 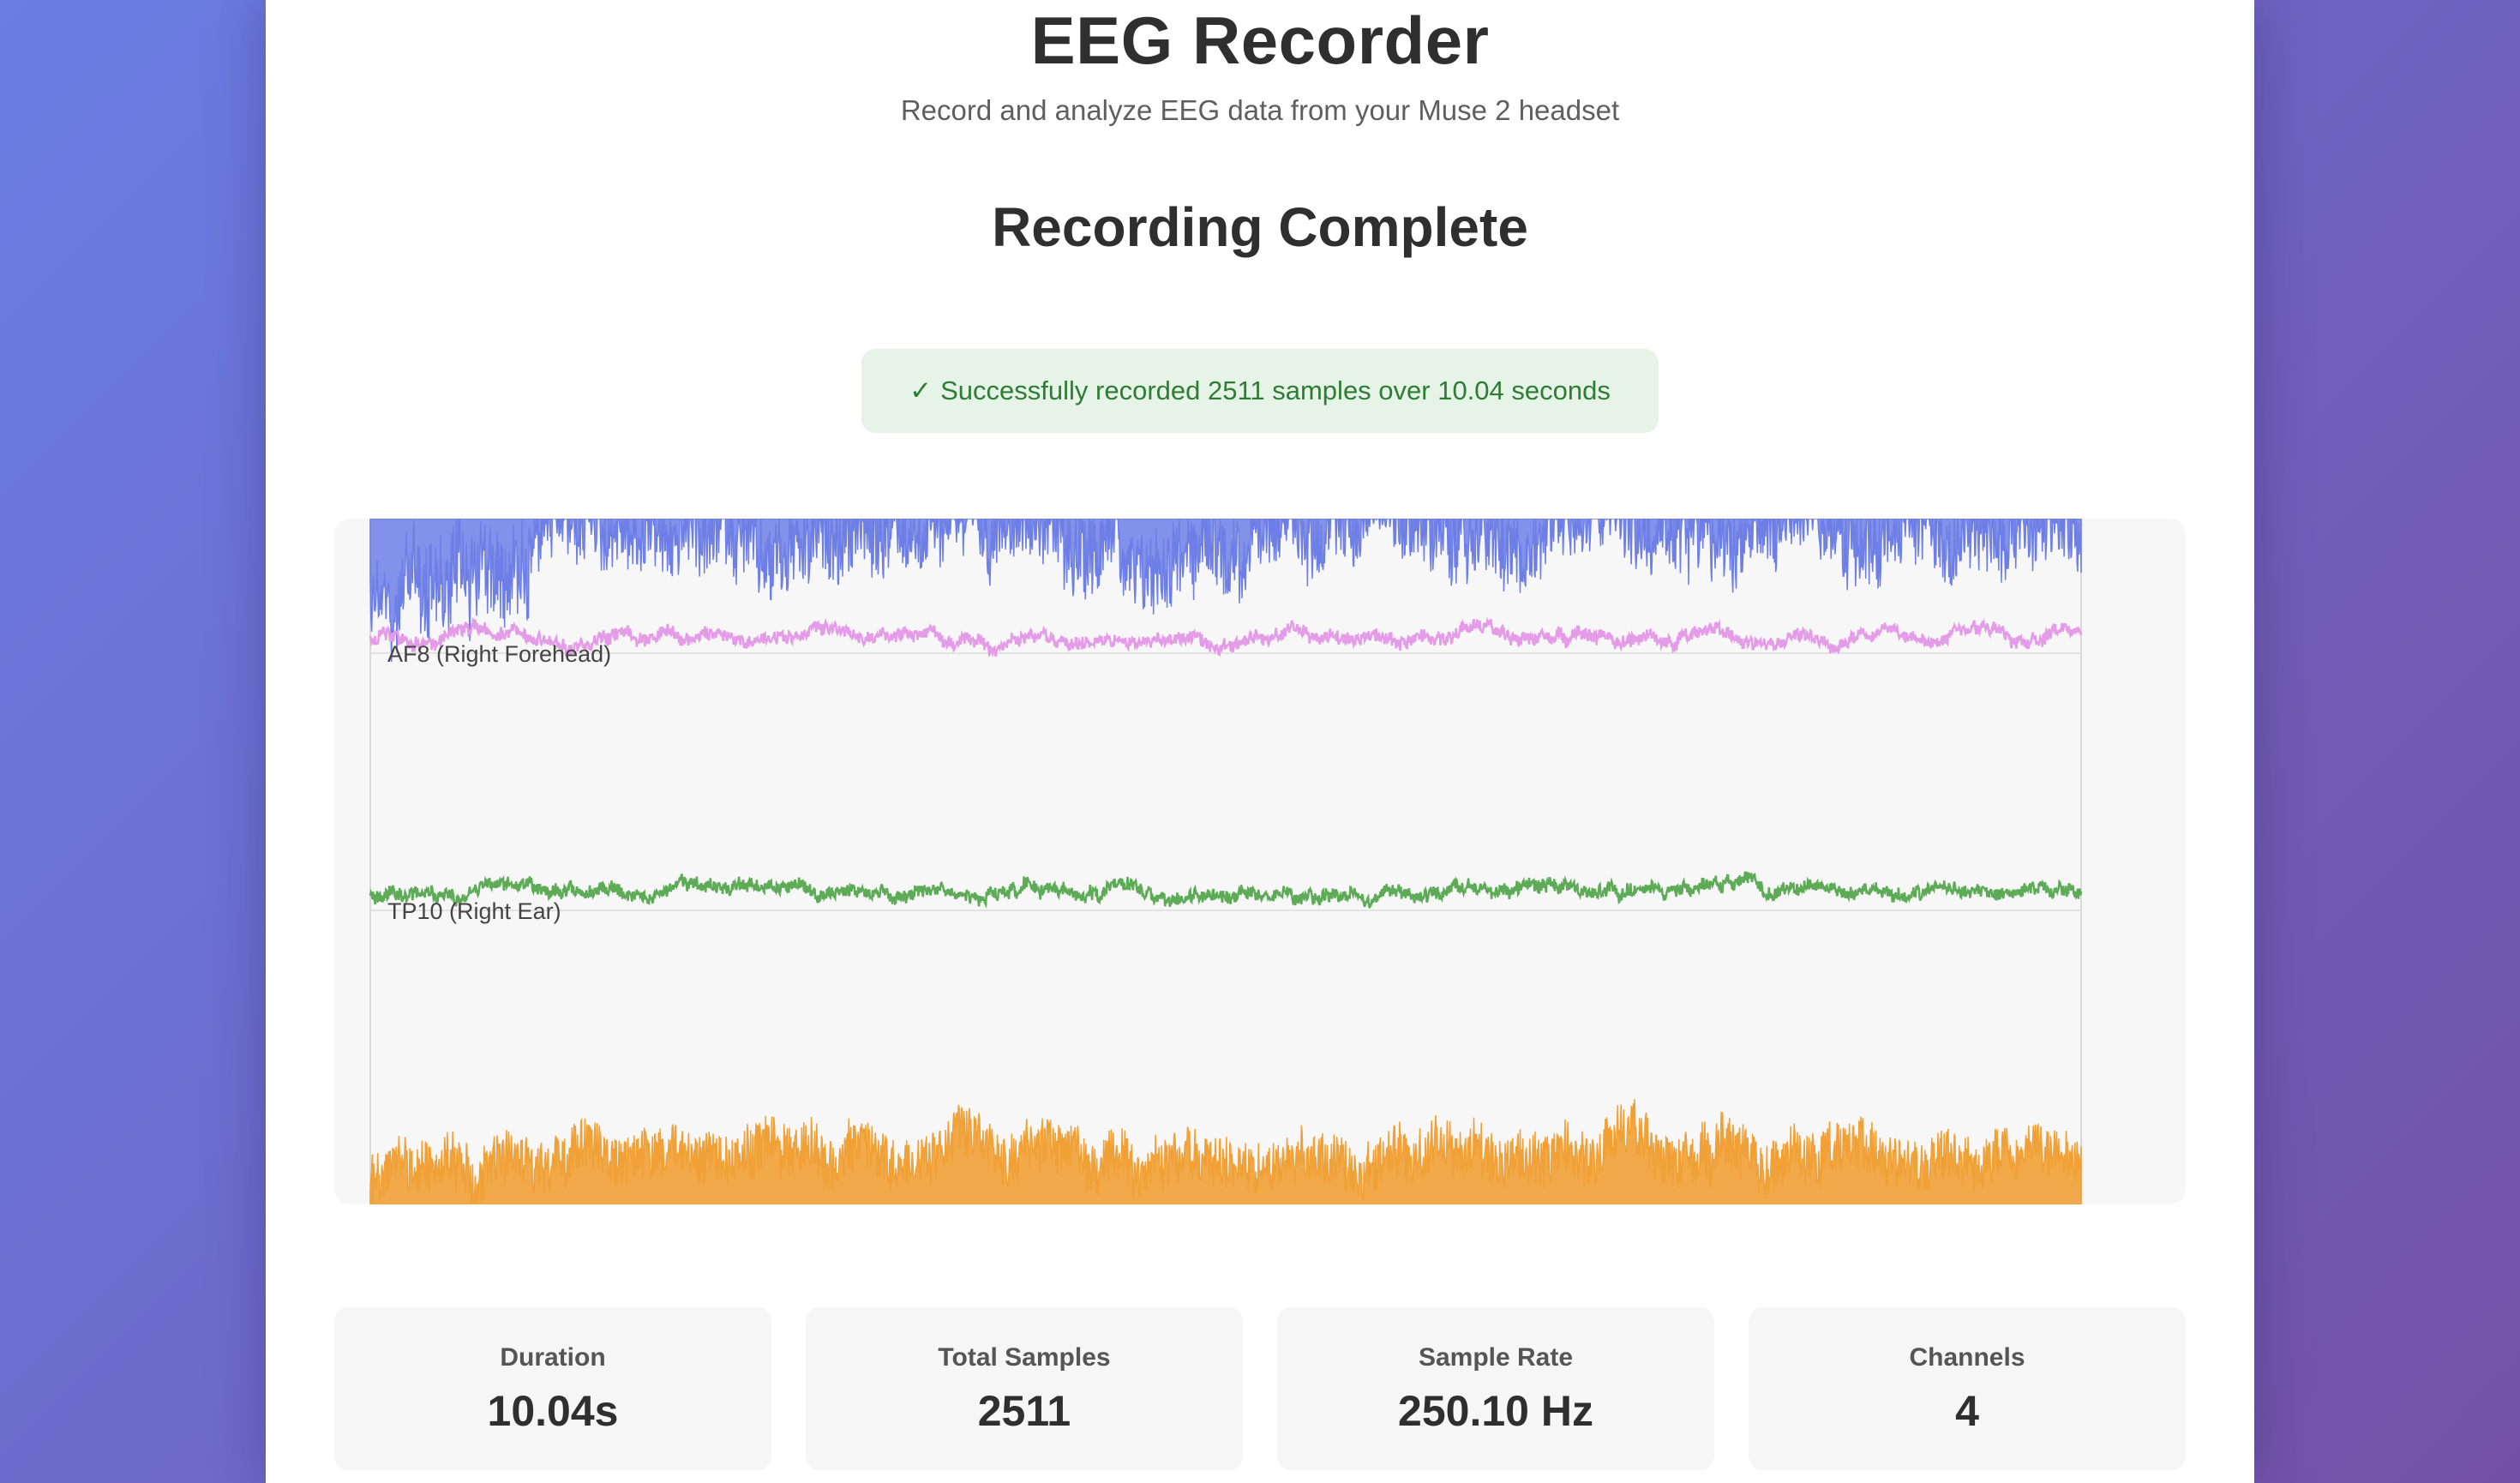 What do you see at coordinates (921, 390) in the screenshot?
I see `check-icon: ✓` at bounding box center [921, 390].